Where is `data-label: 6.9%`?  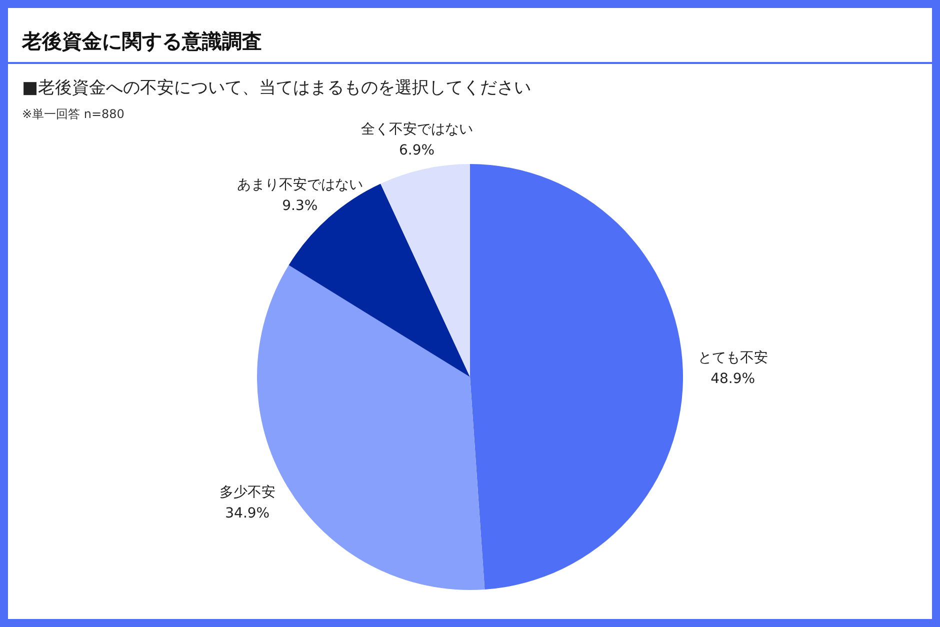
data-label: 6.9% is located at coordinates (417, 150).